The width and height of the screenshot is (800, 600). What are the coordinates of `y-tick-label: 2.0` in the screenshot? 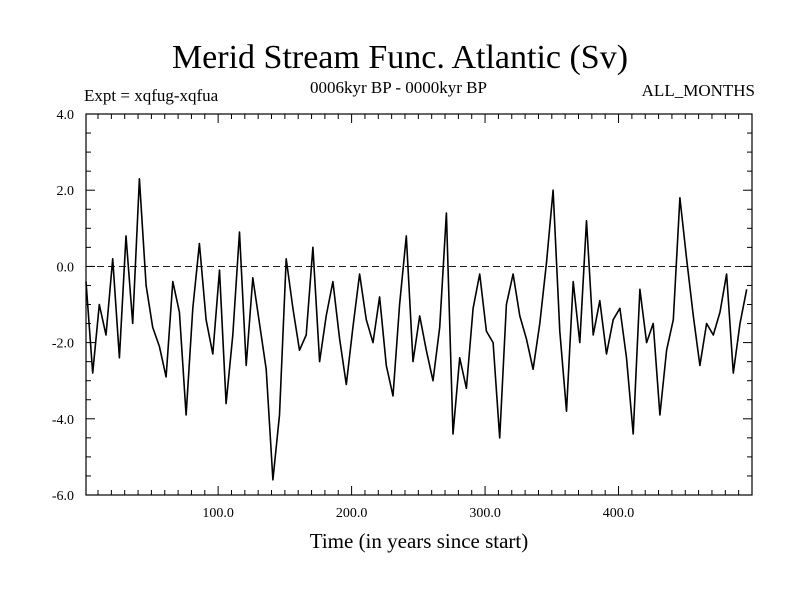 It's located at (66, 191).